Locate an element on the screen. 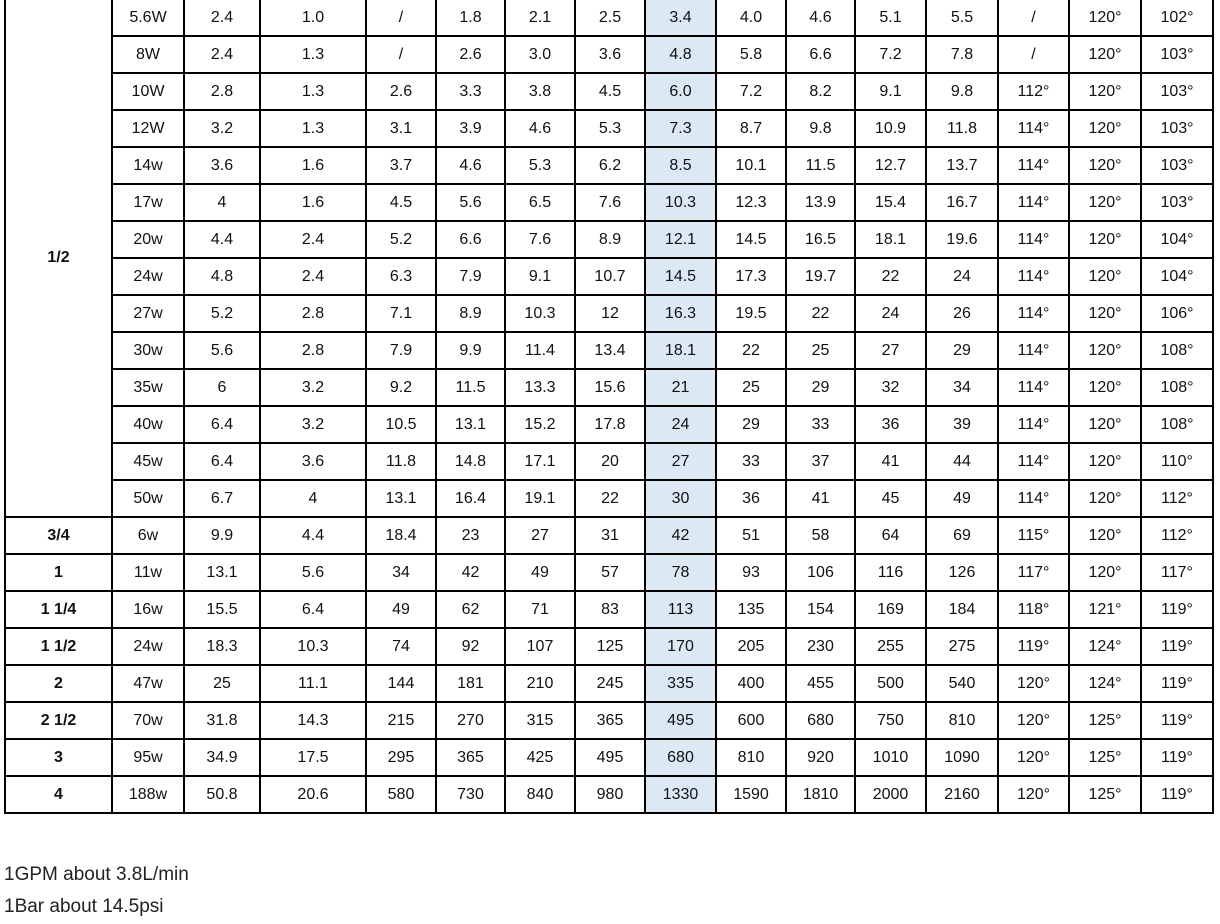 The height and width of the screenshot is (924, 1220). value-cell: 2160 is located at coordinates (962, 794).